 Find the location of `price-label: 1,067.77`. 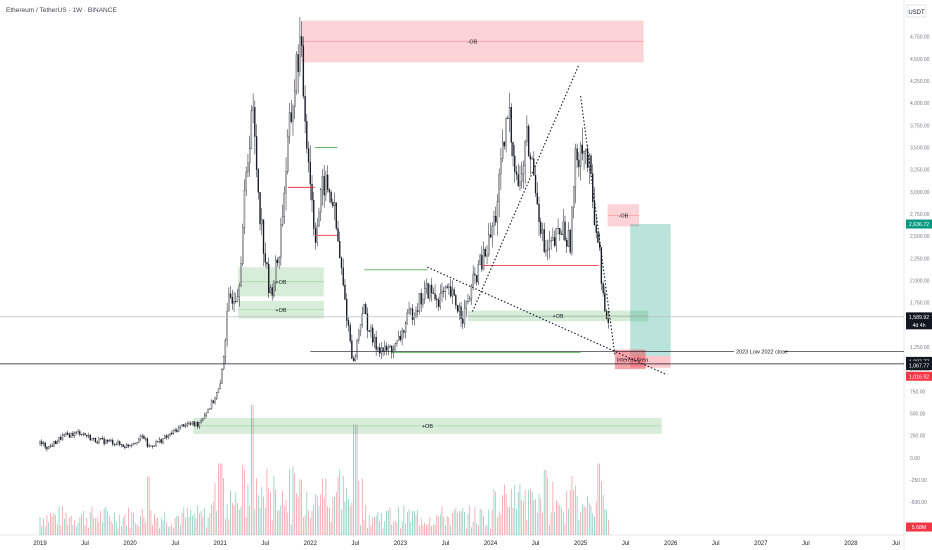

price-label: 1,067.77 is located at coordinates (919, 367).